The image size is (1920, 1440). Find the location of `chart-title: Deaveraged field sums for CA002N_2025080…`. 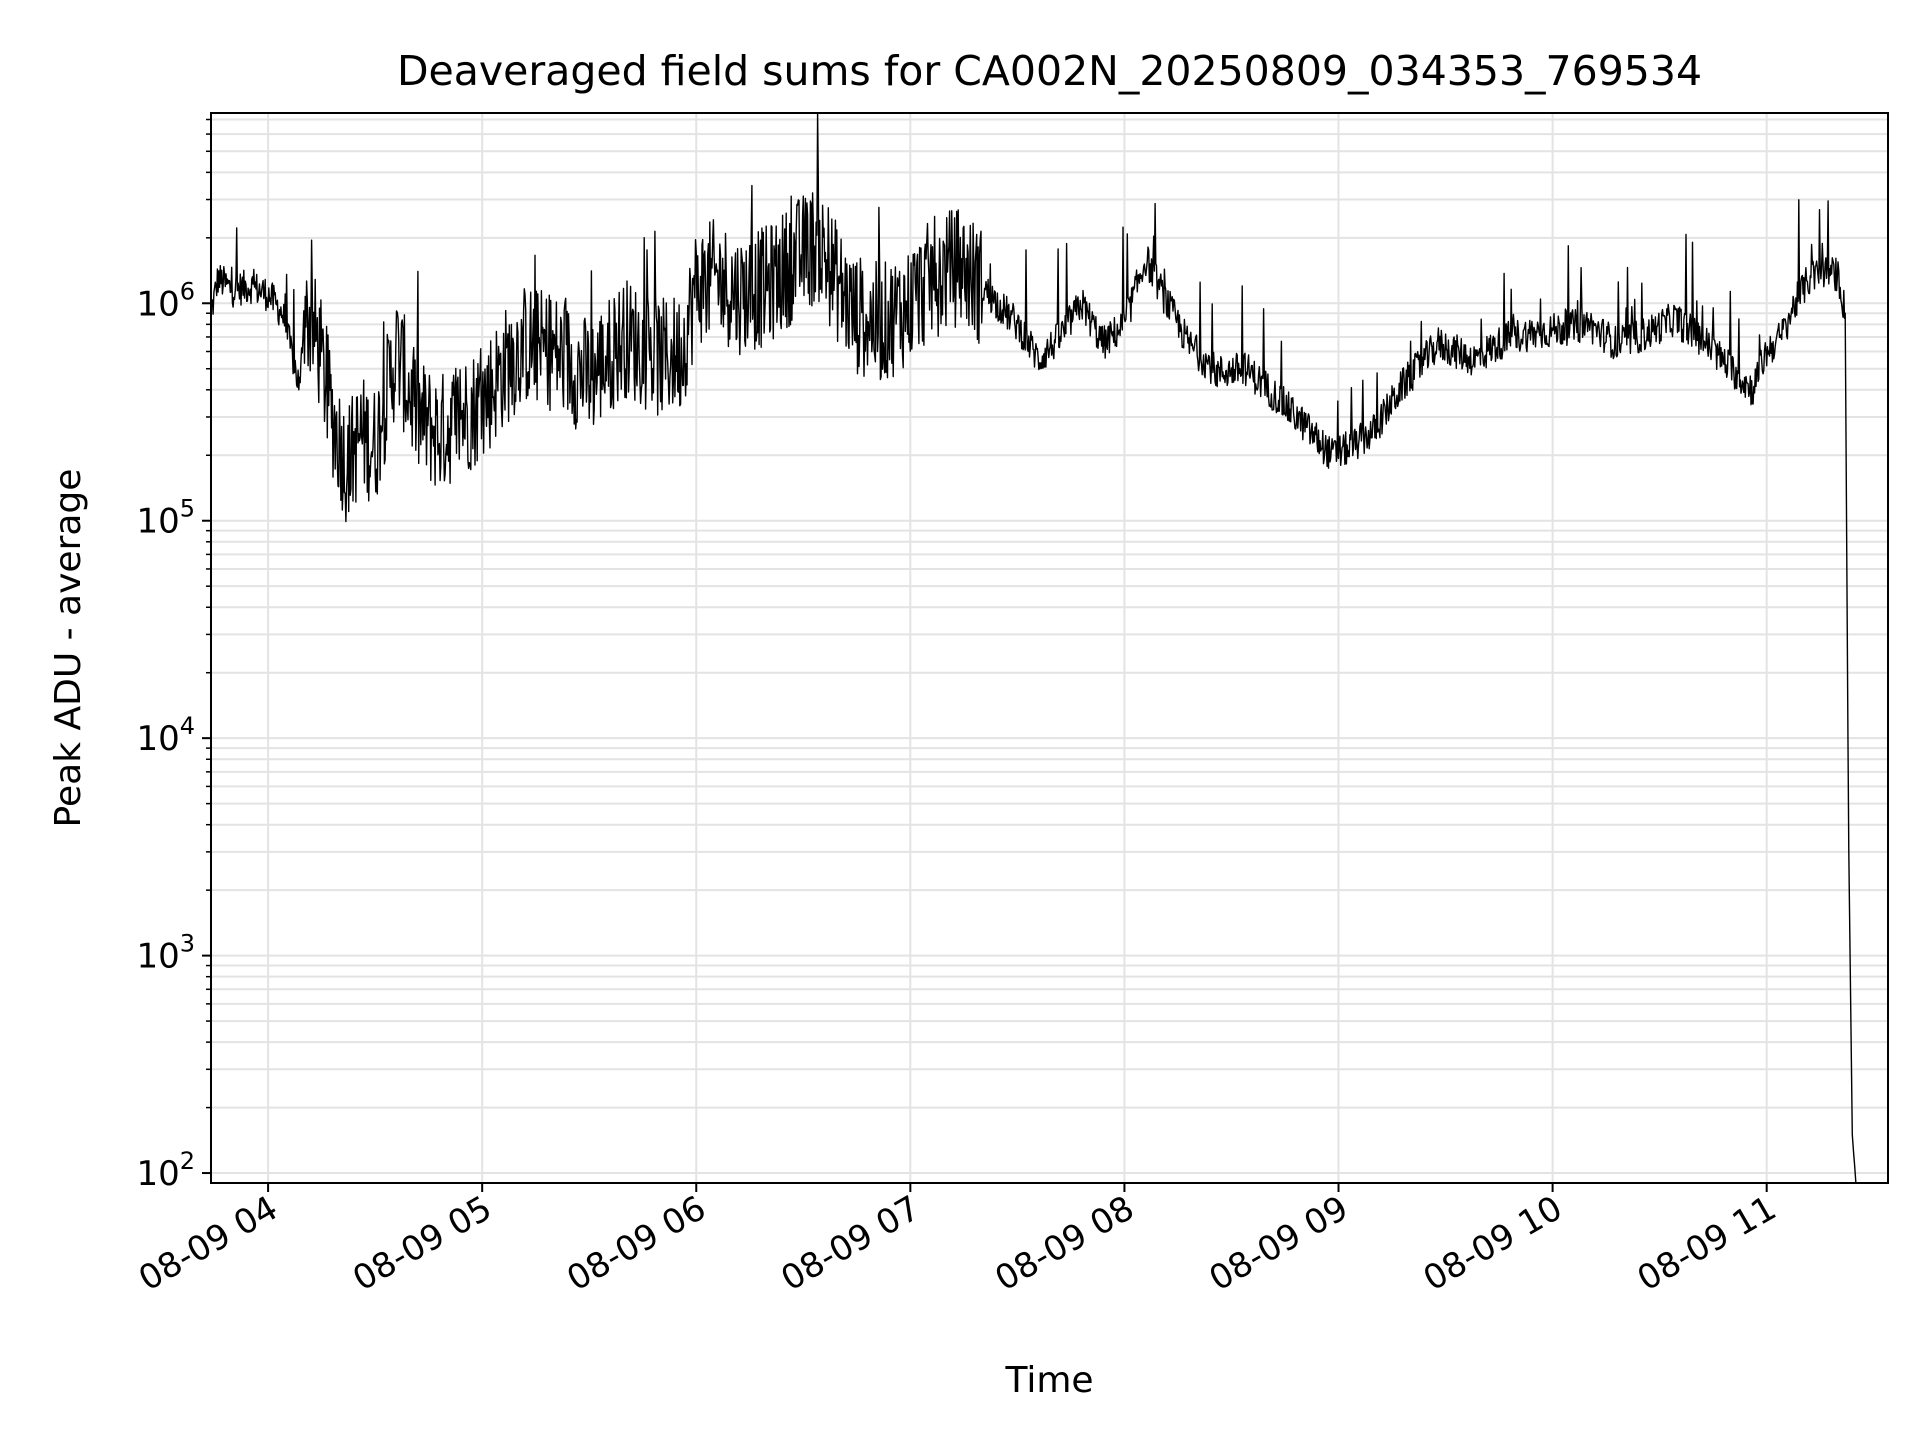

chart-title: Deaveraged field sums for CA002N_2025080… is located at coordinates (1049, 71).